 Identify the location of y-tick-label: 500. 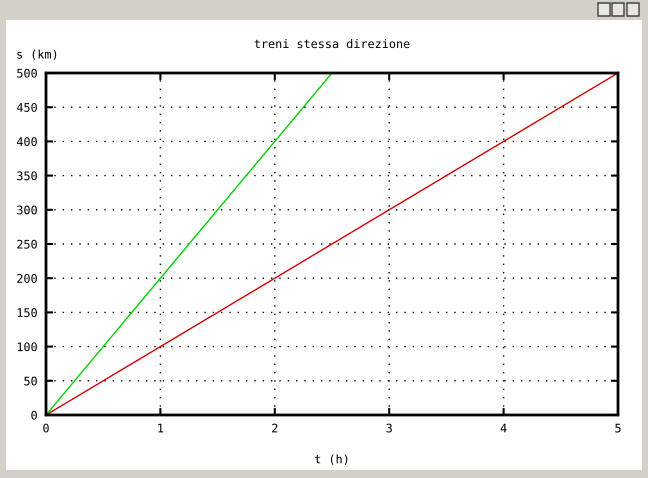
(27, 73).